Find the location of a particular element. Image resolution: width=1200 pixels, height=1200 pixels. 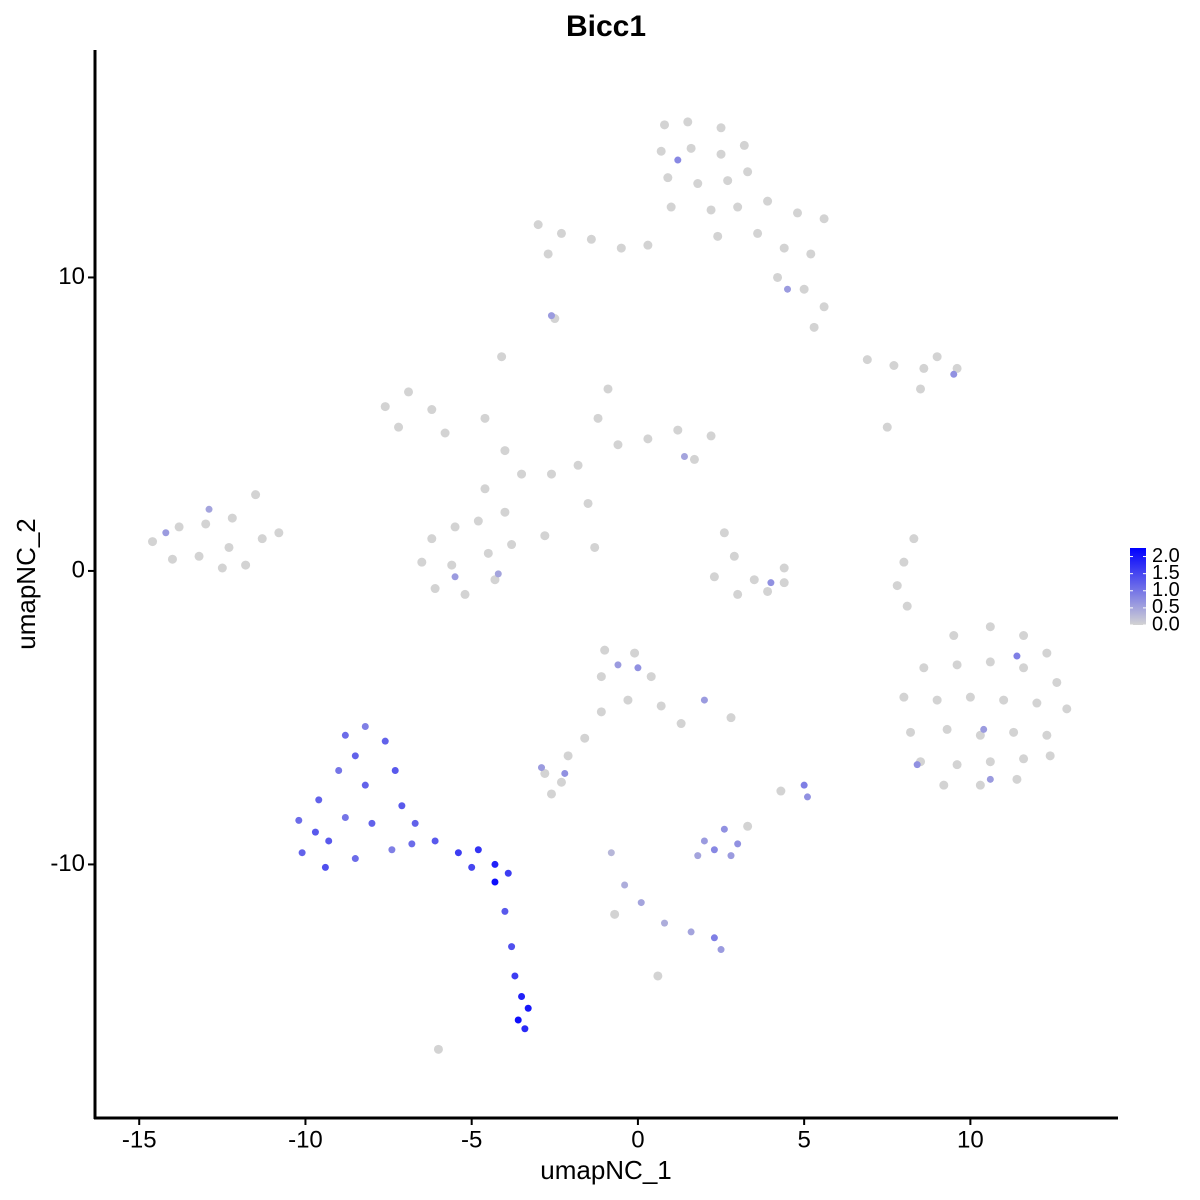

x-tick-label: -10 is located at coordinates (305, 1139).